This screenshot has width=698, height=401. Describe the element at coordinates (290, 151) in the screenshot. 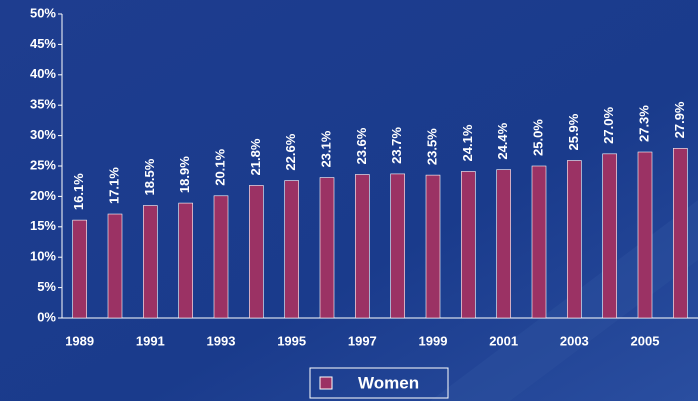

I see `value-label: 22.6%` at that location.